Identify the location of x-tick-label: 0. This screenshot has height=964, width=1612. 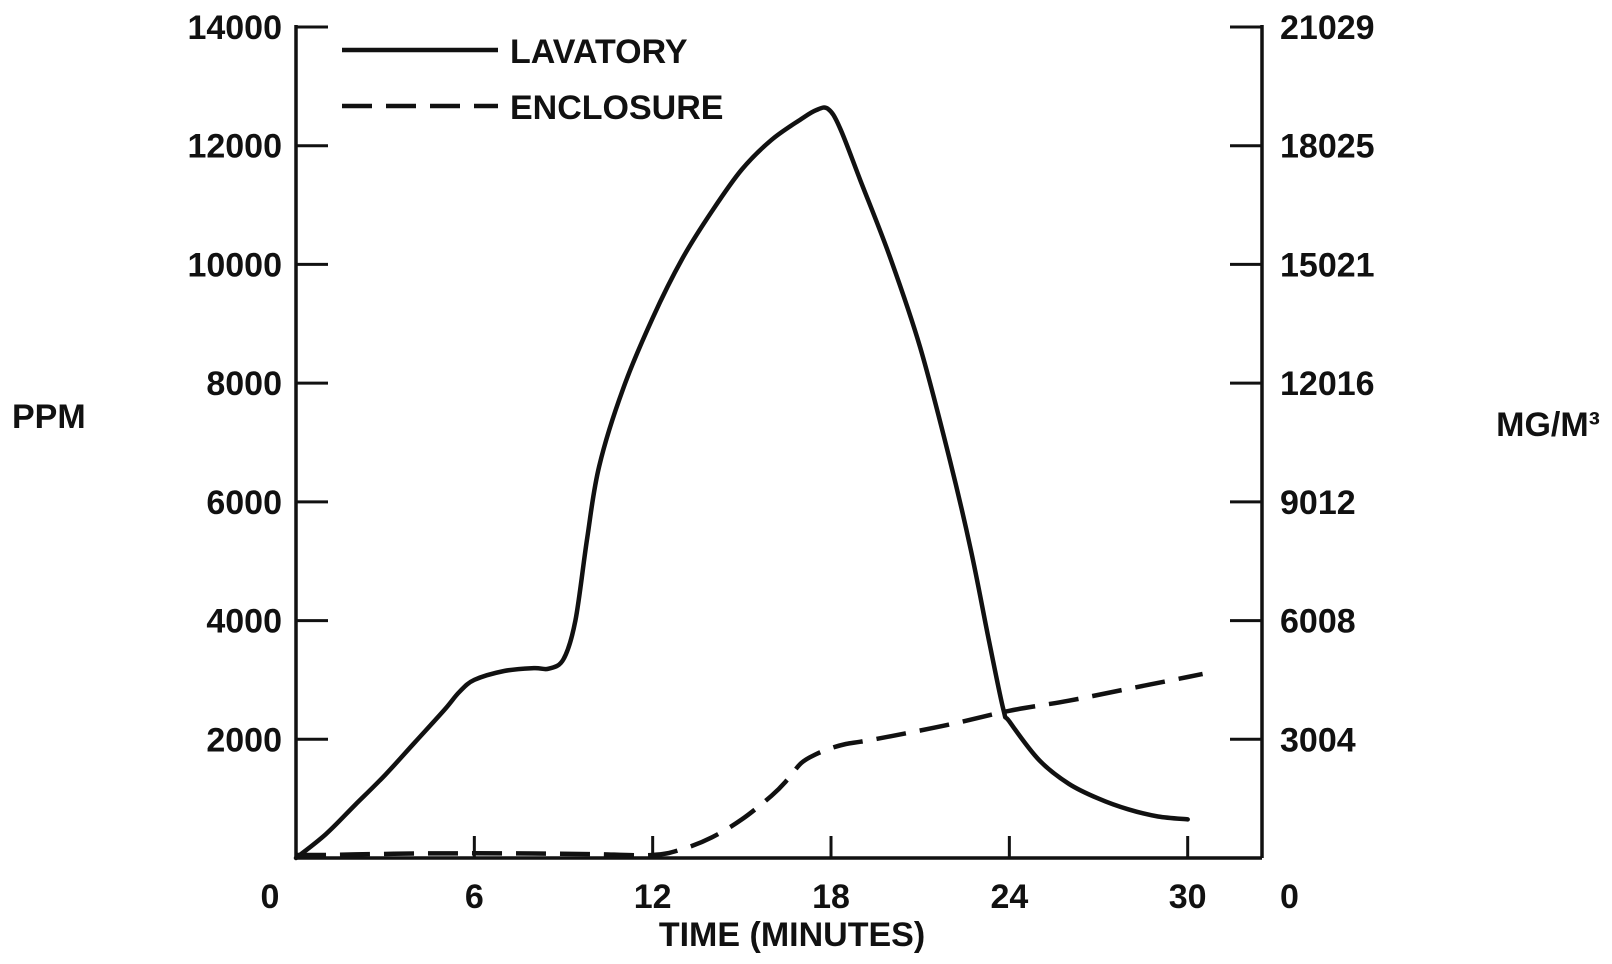
(270, 897).